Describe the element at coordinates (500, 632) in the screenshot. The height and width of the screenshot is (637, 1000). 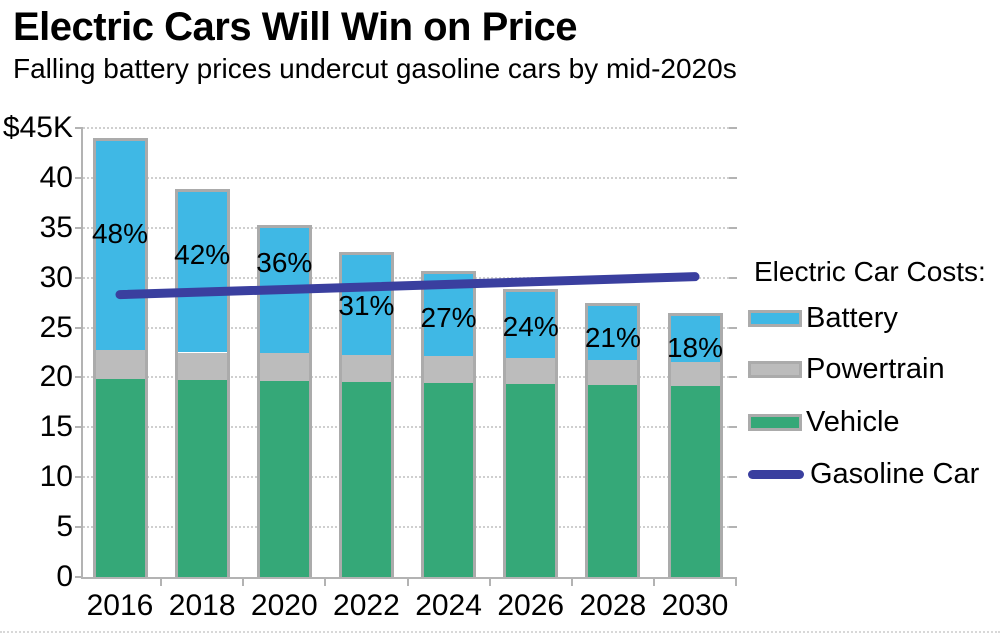
I see `bottom-dotted-rule` at that location.